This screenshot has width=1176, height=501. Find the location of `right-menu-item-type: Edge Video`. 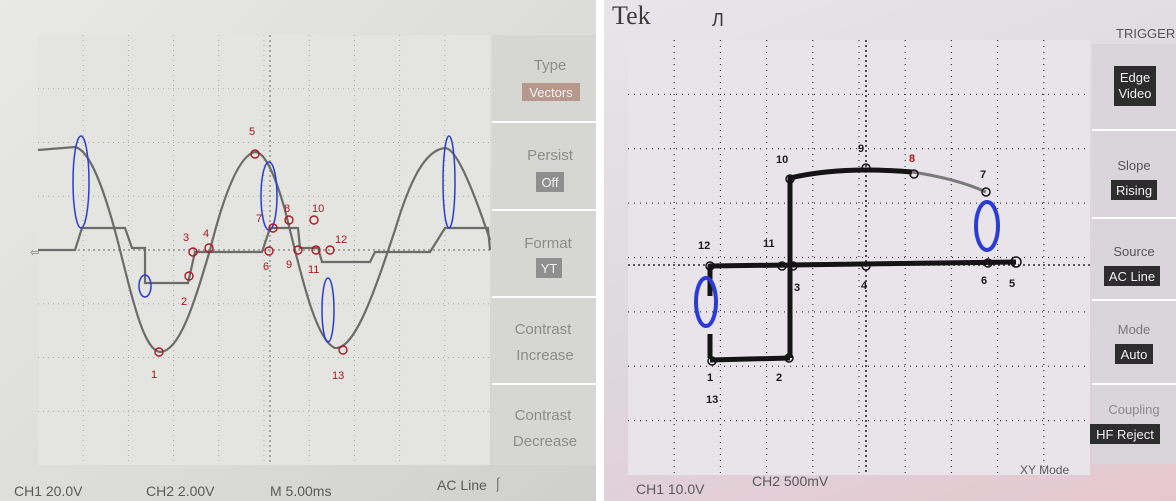

right-menu-item-type: Edge Video is located at coordinates (1135, 86).